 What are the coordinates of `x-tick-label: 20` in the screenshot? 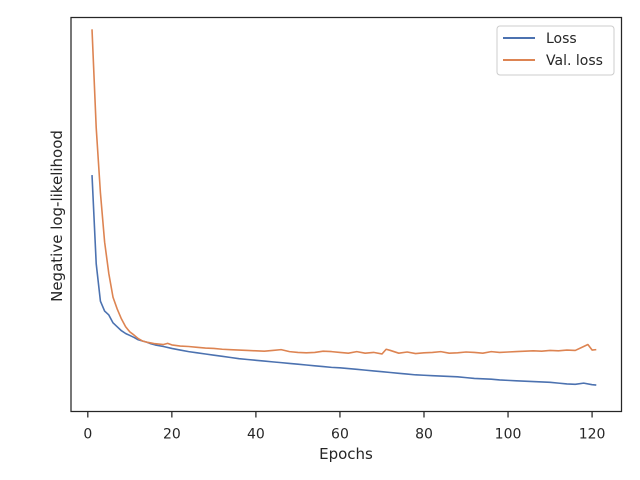 It's located at (172, 435).